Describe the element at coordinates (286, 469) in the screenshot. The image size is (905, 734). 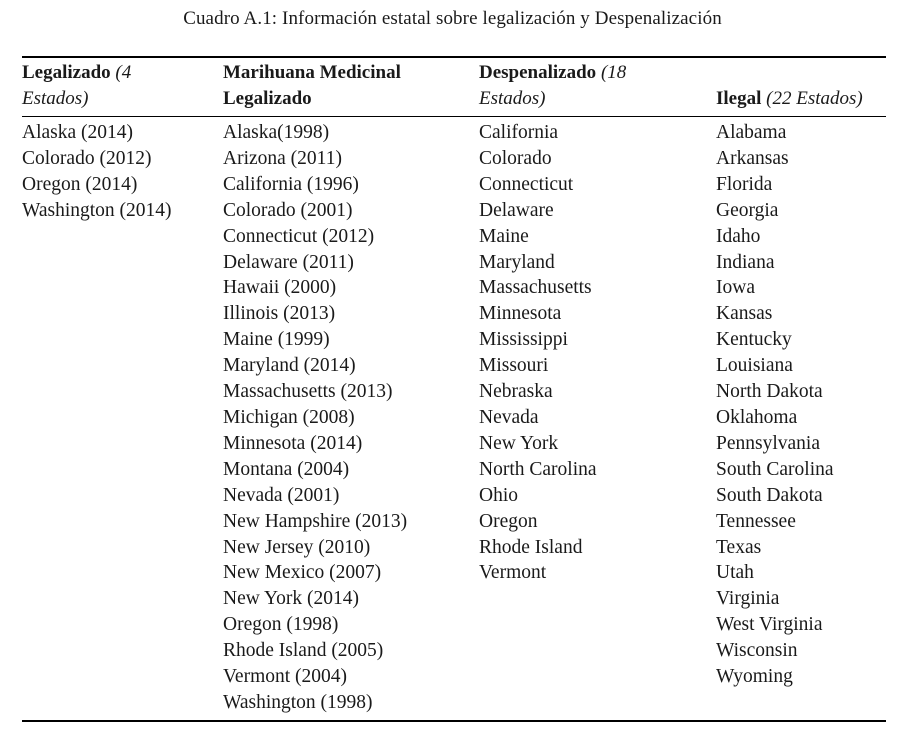
I see `medical-state: Montana (2004)` at that location.